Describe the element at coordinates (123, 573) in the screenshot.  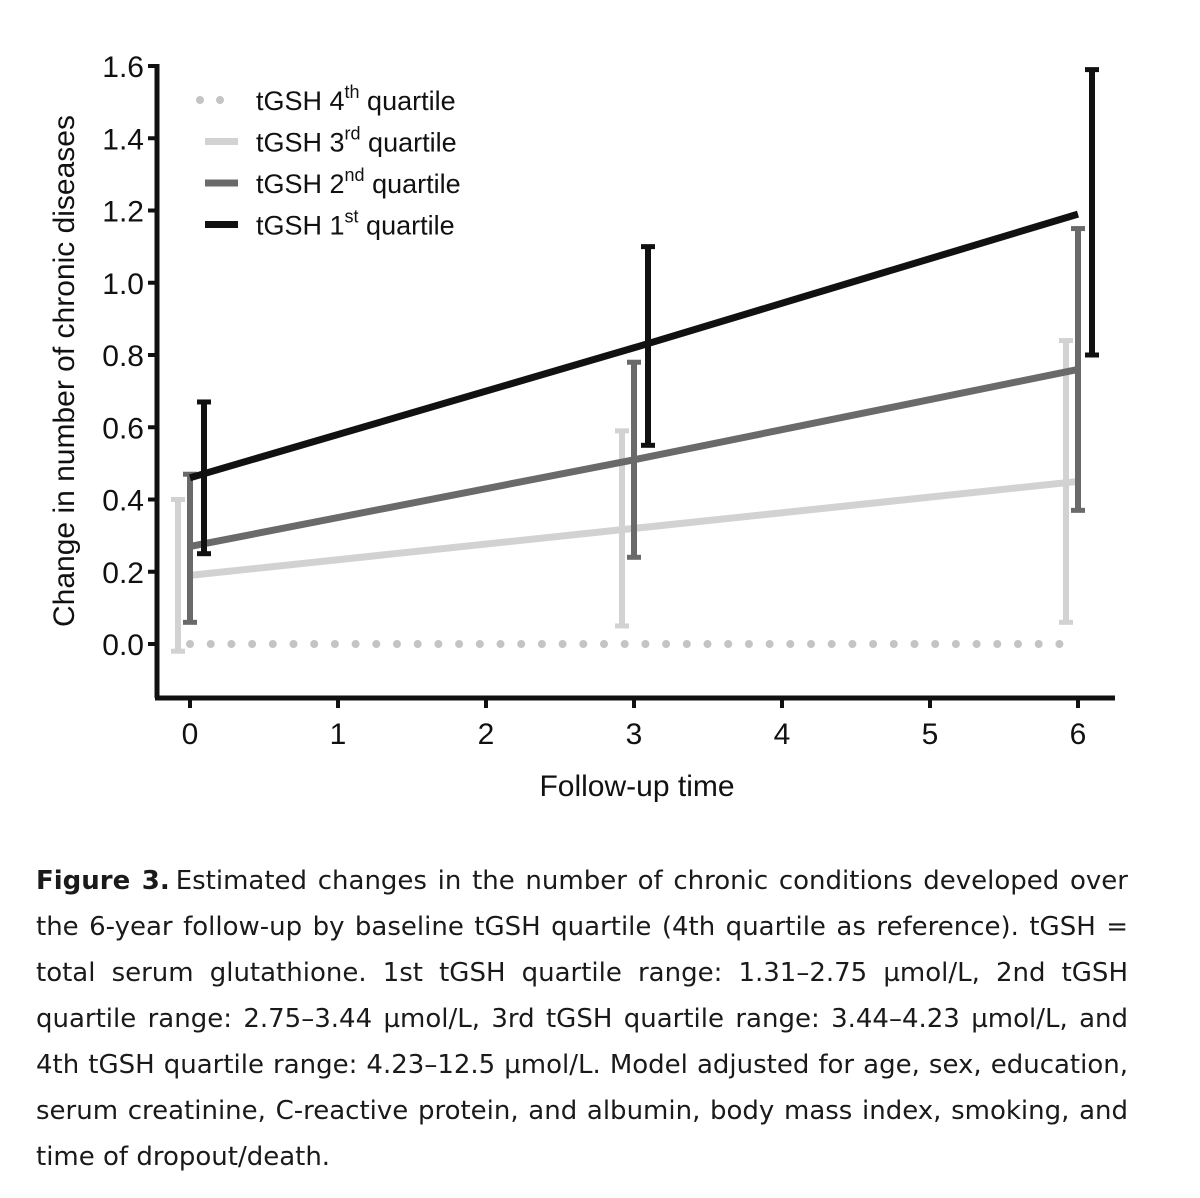
I see `y-tick-label: 0.2` at that location.